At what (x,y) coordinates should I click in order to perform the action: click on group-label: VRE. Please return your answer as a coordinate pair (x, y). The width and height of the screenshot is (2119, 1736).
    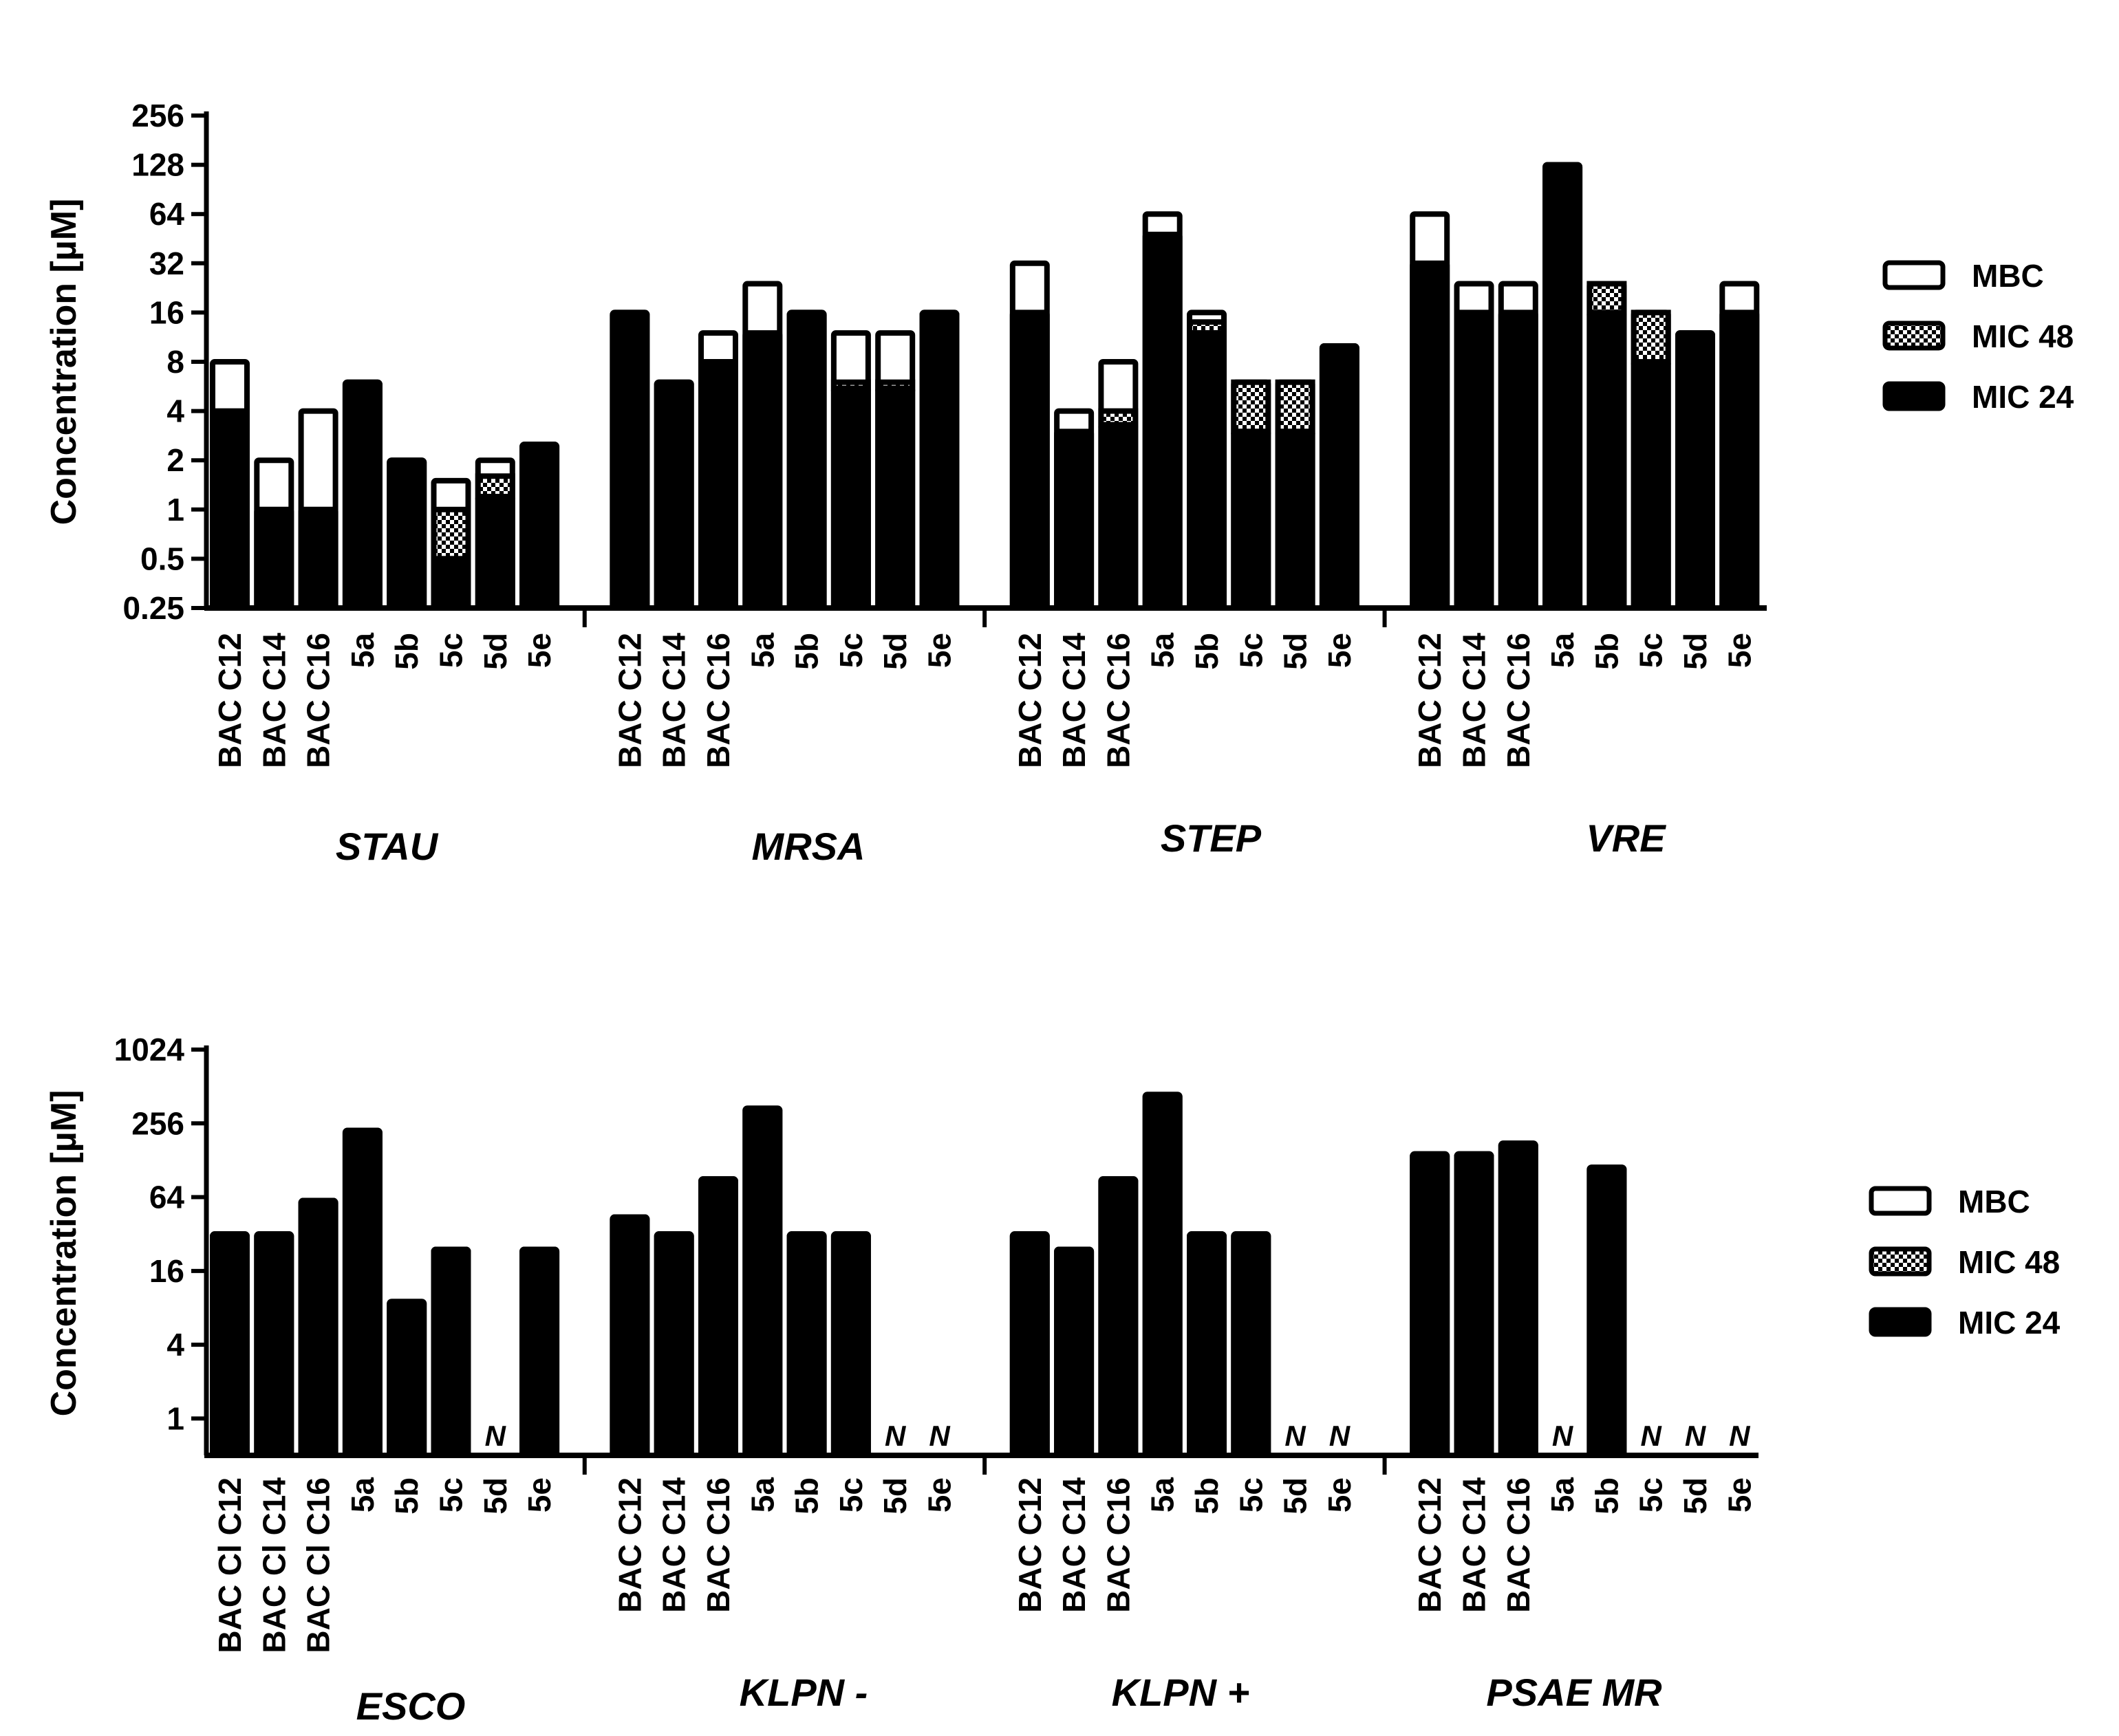
    Looking at the image, I should click on (1626, 838).